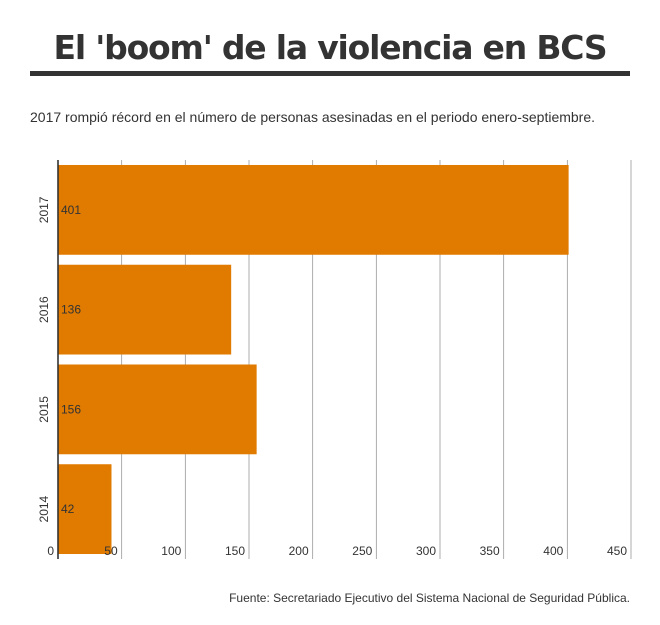 The height and width of the screenshot is (625, 660). Describe the element at coordinates (44, 309) in the screenshot. I see `y-tick-label: 2016` at that location.